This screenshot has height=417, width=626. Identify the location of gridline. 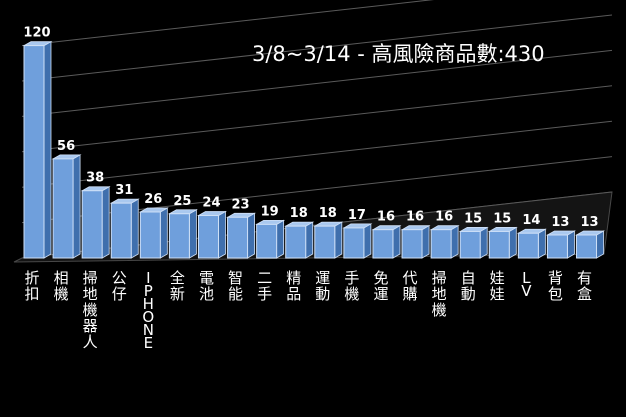
(228, 23).